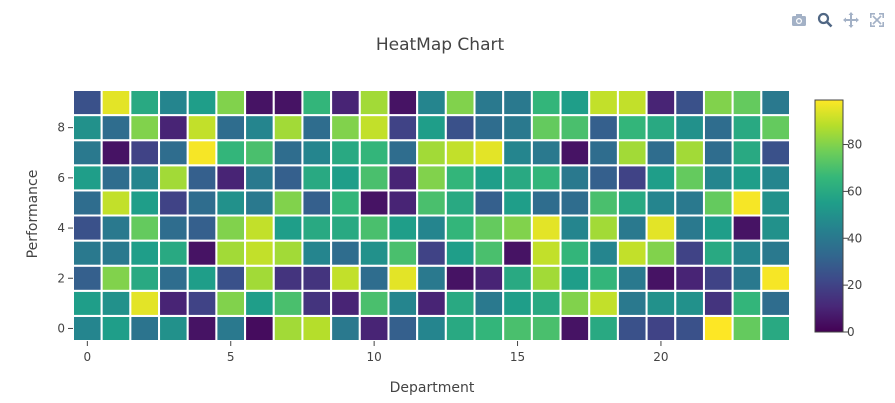 The width and height of the screenshot is (895, 403). What do you see at coordinates (799, 20) in the screenshot?
I see `camera-icon` at bounding box center [799, 20].